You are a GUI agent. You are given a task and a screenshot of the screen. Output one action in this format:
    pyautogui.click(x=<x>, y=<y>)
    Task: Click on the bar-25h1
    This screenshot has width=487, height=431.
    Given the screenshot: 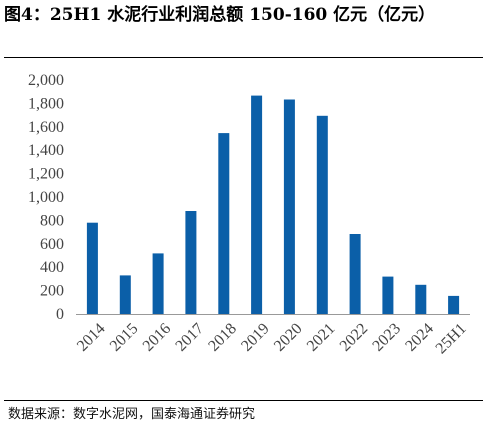 What is the action you would take?
    pyautogui.click(x=454, y=304)
    